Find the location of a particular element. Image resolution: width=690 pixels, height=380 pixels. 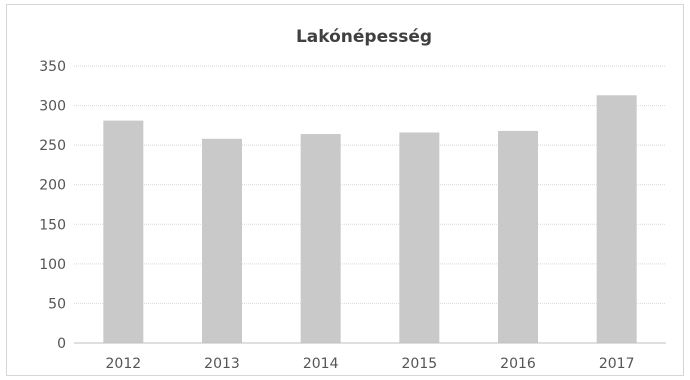

bar-2014 is located at coordinates (320, 238).